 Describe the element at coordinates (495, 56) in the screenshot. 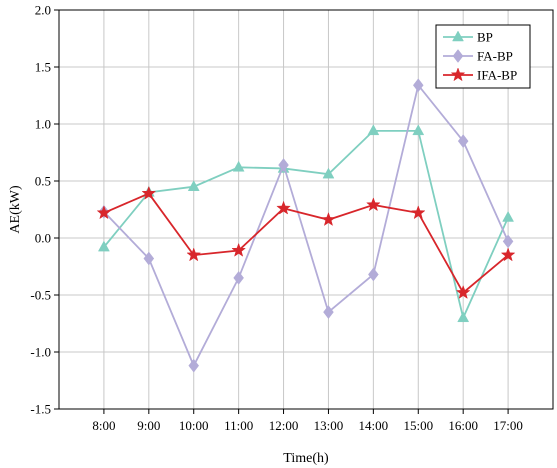

I see `legend-label: FA-BP` at that location.